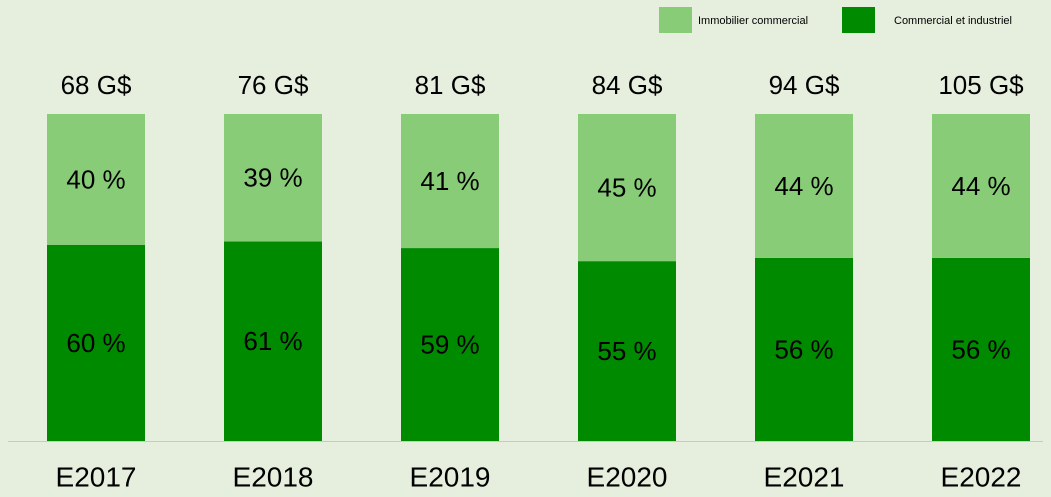 This screenshot has height=497, width=1051. I want to click on value-label: 45 %, so click(626, 187).